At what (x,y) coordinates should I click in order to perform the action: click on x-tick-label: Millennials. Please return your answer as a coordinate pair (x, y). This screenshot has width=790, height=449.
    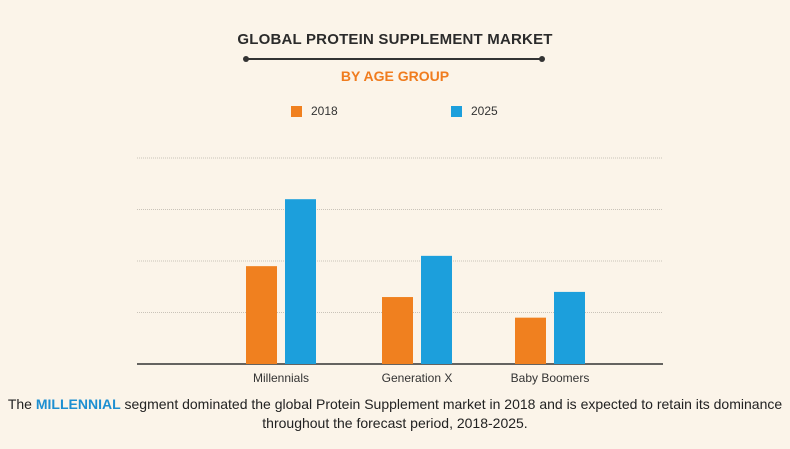
    Looking at the image, I should click on (281, 378).